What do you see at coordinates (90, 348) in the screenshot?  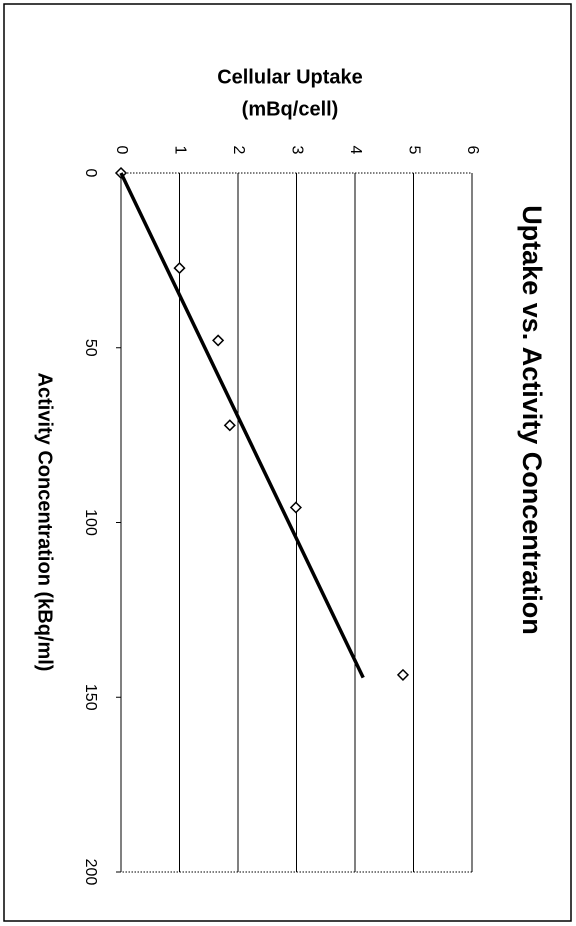 I see `x-tick-label: 50` at bounding box center [90, 348].